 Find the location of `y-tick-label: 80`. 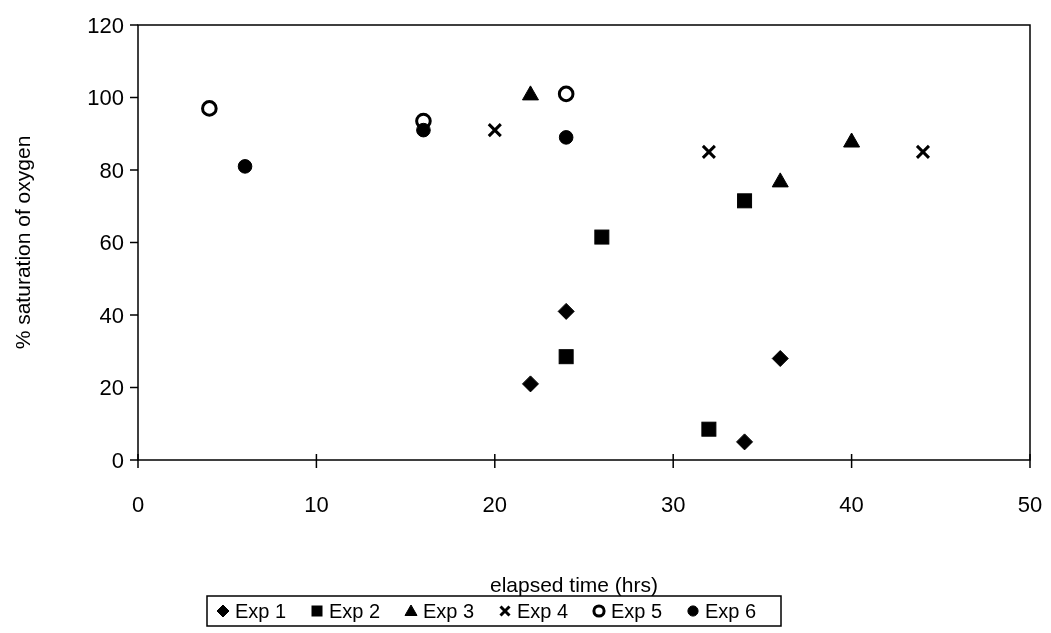

y-tick-label: 80 is located at coordinates (111, 170).